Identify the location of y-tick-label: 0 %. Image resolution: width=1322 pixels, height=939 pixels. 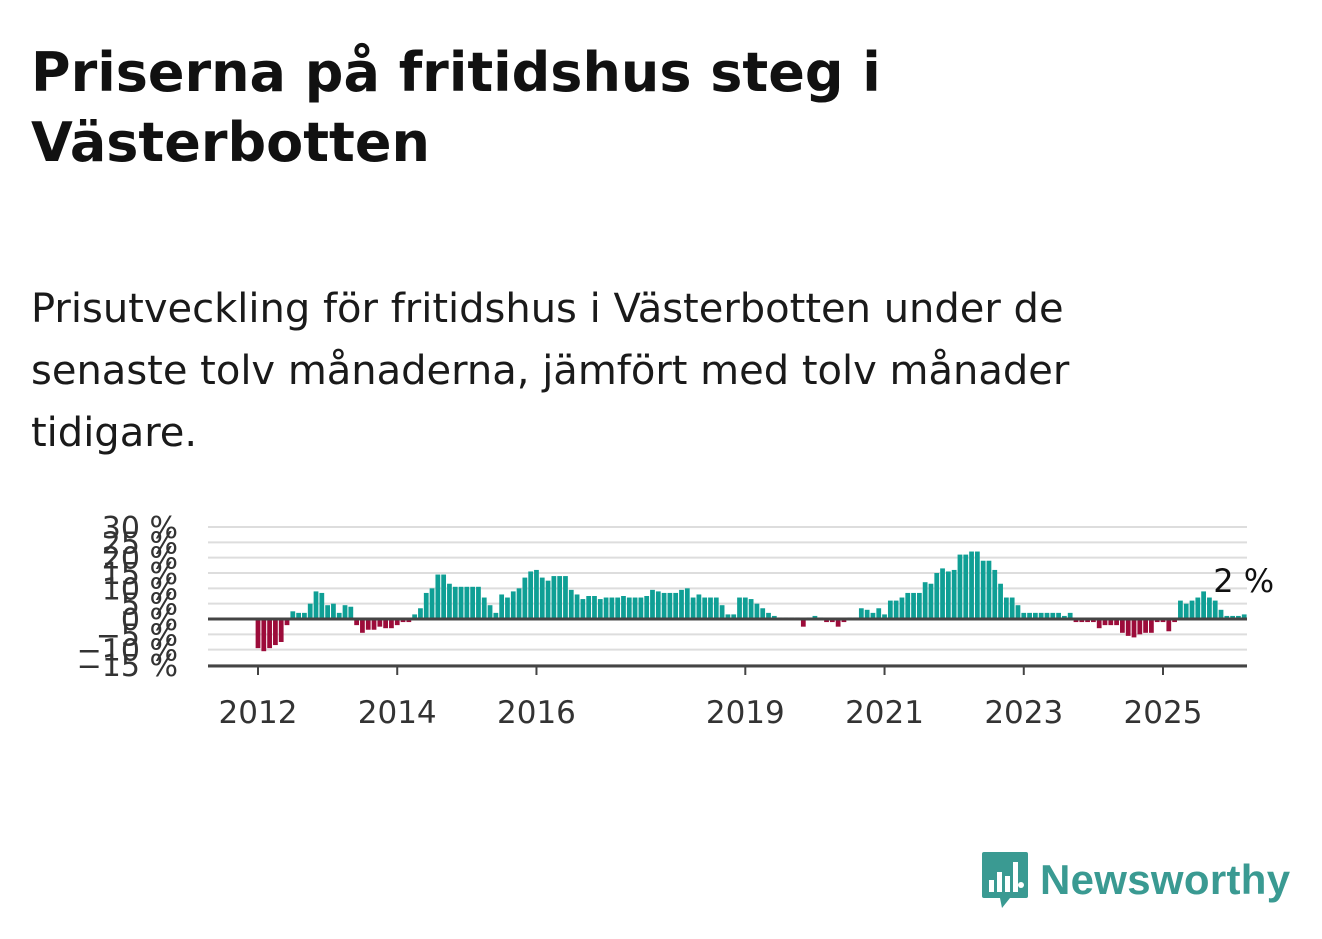
(149, 620).